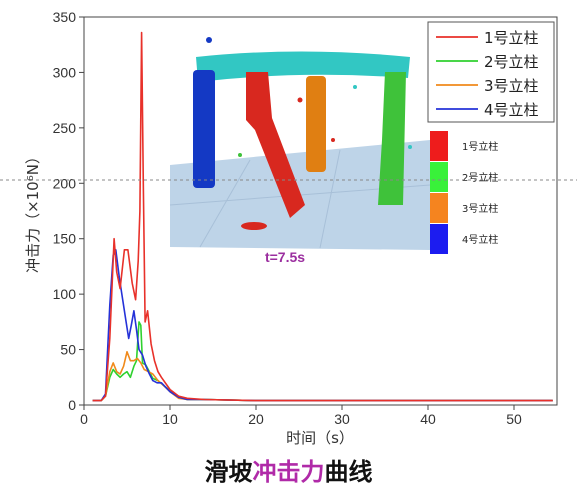 This screenshot has height=494, width=577. I want to click on legend-label: 1号立柱, so click(511, 38).